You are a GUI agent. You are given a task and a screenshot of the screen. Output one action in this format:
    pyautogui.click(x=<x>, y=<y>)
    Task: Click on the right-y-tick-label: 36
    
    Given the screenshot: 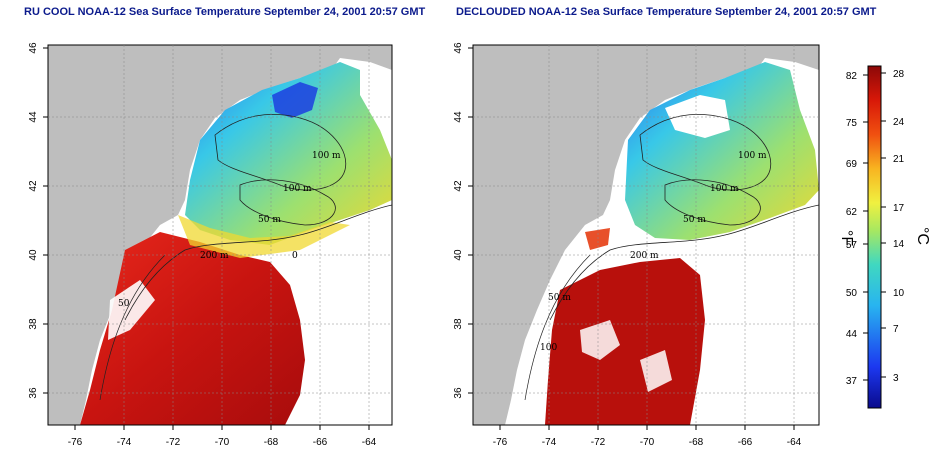 What is the action you would take?
    pyautogui.click(x=458, y=393)
    